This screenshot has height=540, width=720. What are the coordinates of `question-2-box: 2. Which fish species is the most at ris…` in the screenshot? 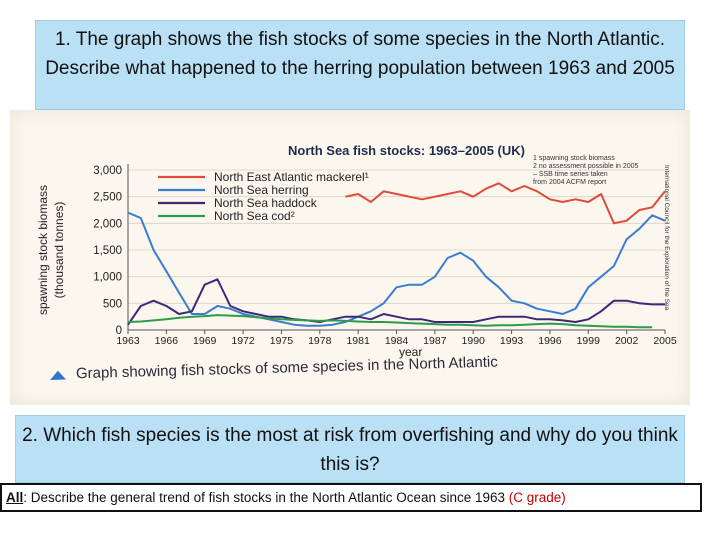 It's located at (350, 449).